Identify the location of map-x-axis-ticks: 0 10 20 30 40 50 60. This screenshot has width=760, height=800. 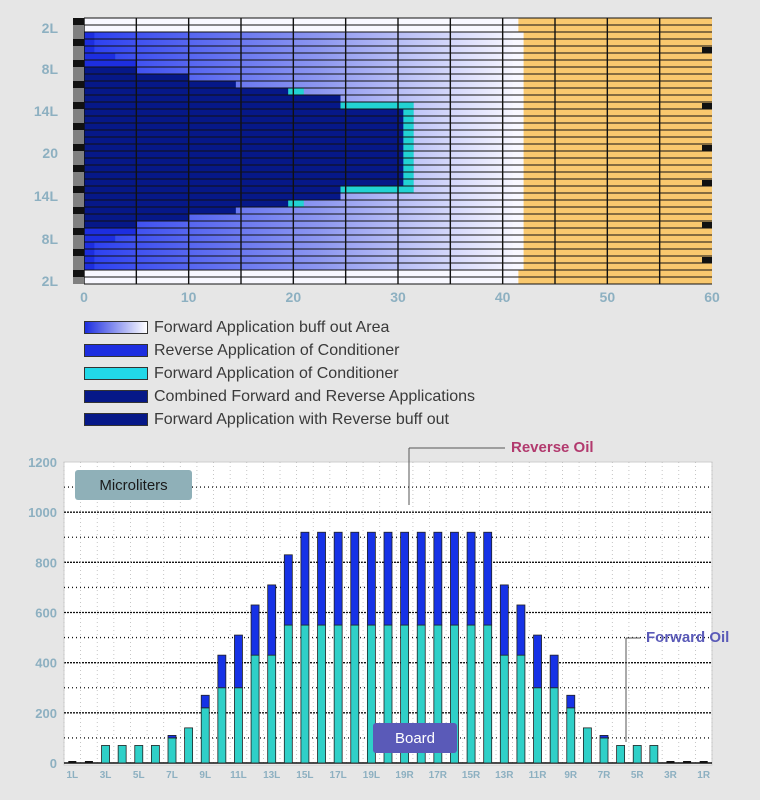
(400, 297).